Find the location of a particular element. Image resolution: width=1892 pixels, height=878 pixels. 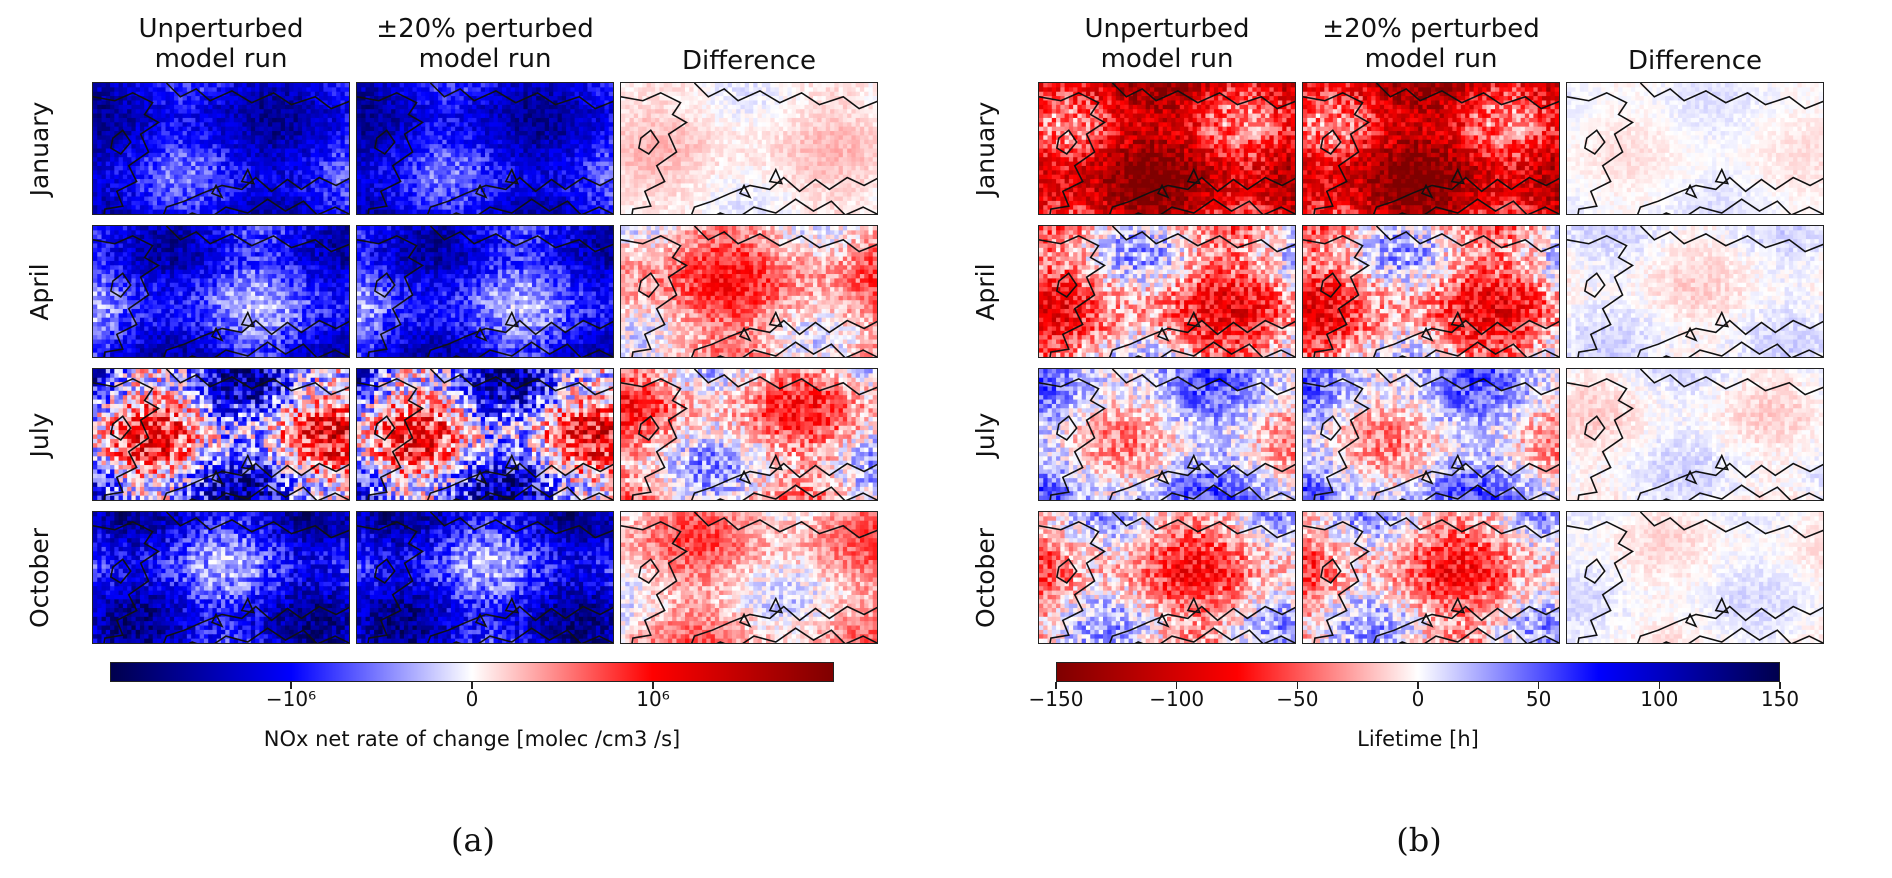

panel-b-column-title-0: Unperturbed model run is located at coordinates (1167, 44).